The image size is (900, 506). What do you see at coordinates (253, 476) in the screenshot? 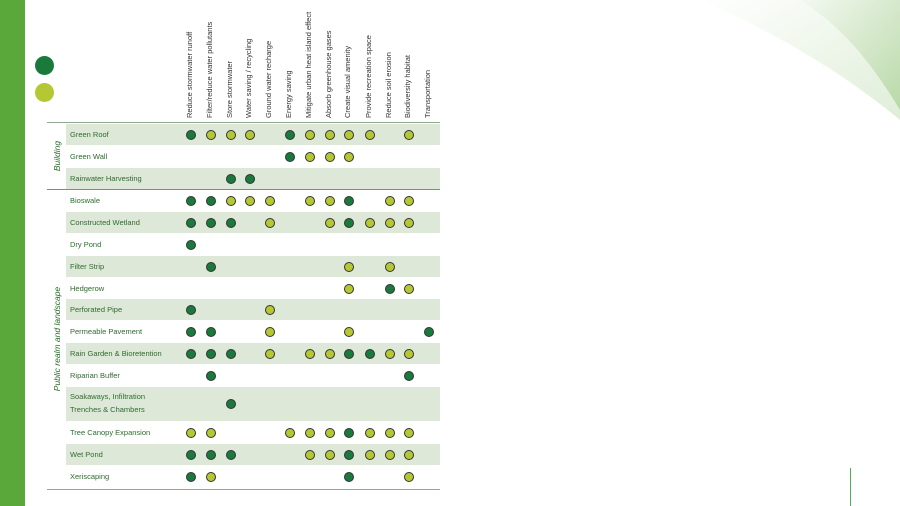
I see `table-row: Xeriscaping` at bounding box center [253, 476].